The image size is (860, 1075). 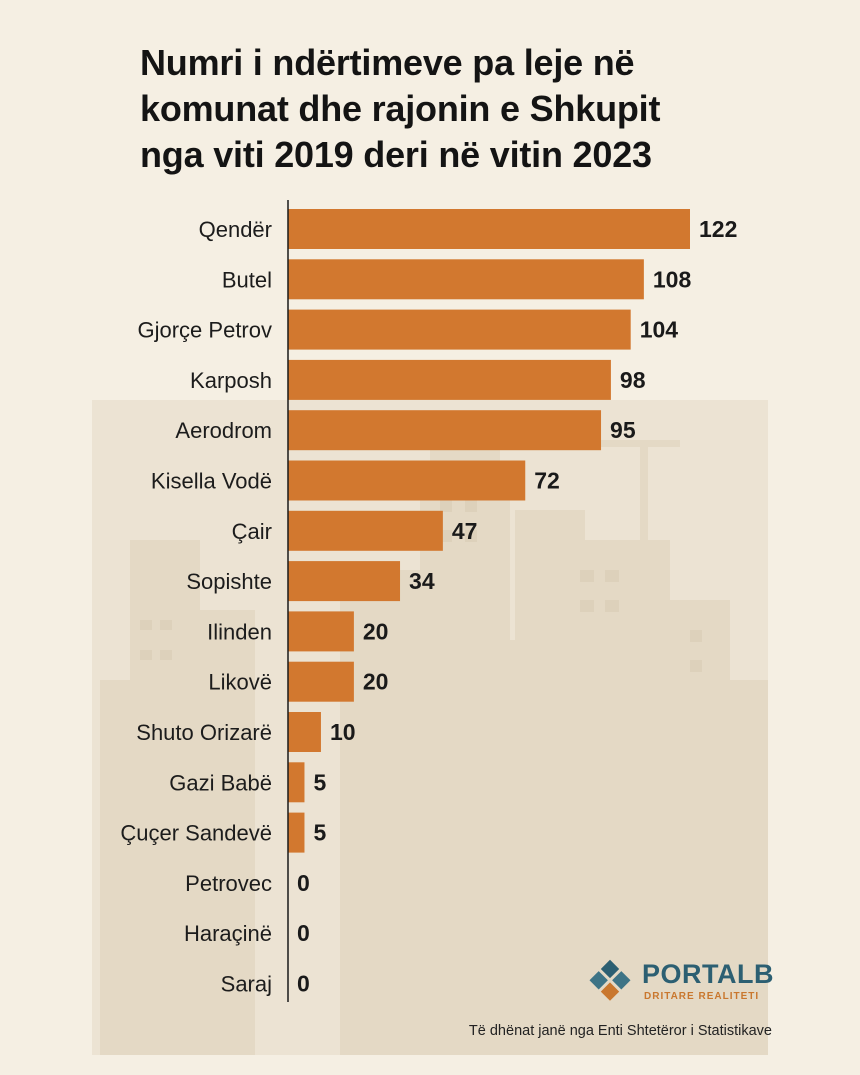 I want to click on title-line-2: komunat dhe rajonin e Shkupit, so click(x=400, y=108).